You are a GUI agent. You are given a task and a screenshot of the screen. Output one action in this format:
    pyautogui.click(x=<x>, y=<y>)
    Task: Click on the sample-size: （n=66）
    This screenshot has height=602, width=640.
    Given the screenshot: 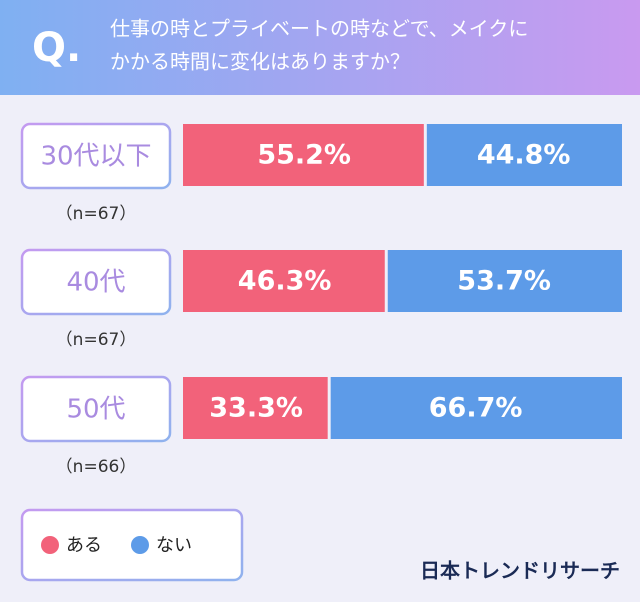 What is the action you would take?
    pyautogui.click(x=96, y=467)
    